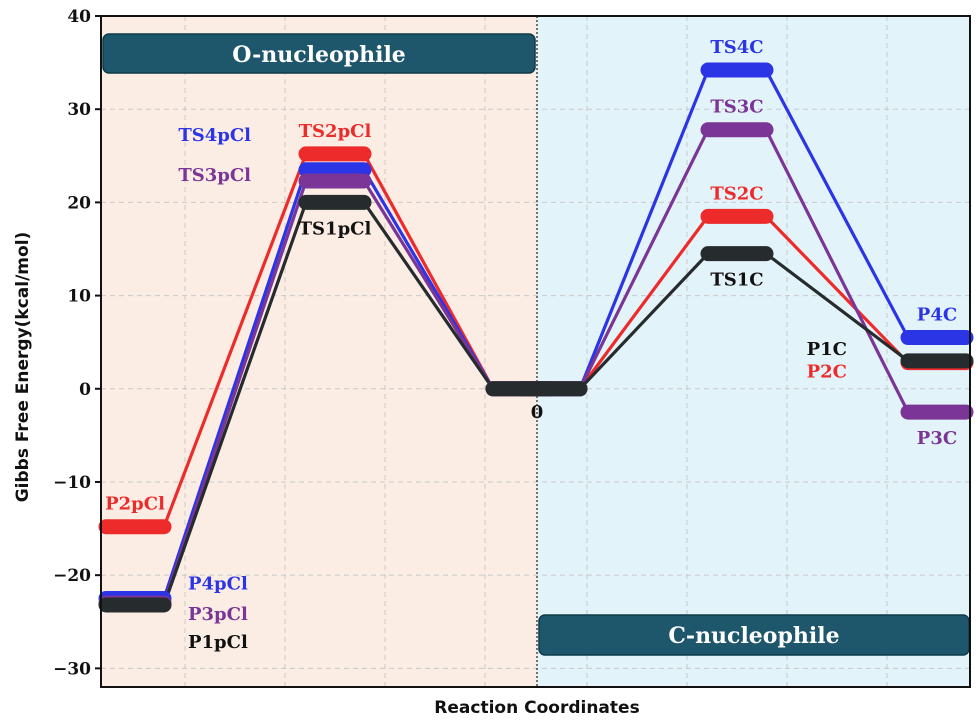  What do you see at coordinates (753, 636) in the screenshot?
I see `c-nucleophile-label: C-nucleophile` at bounding box center [753, 636].